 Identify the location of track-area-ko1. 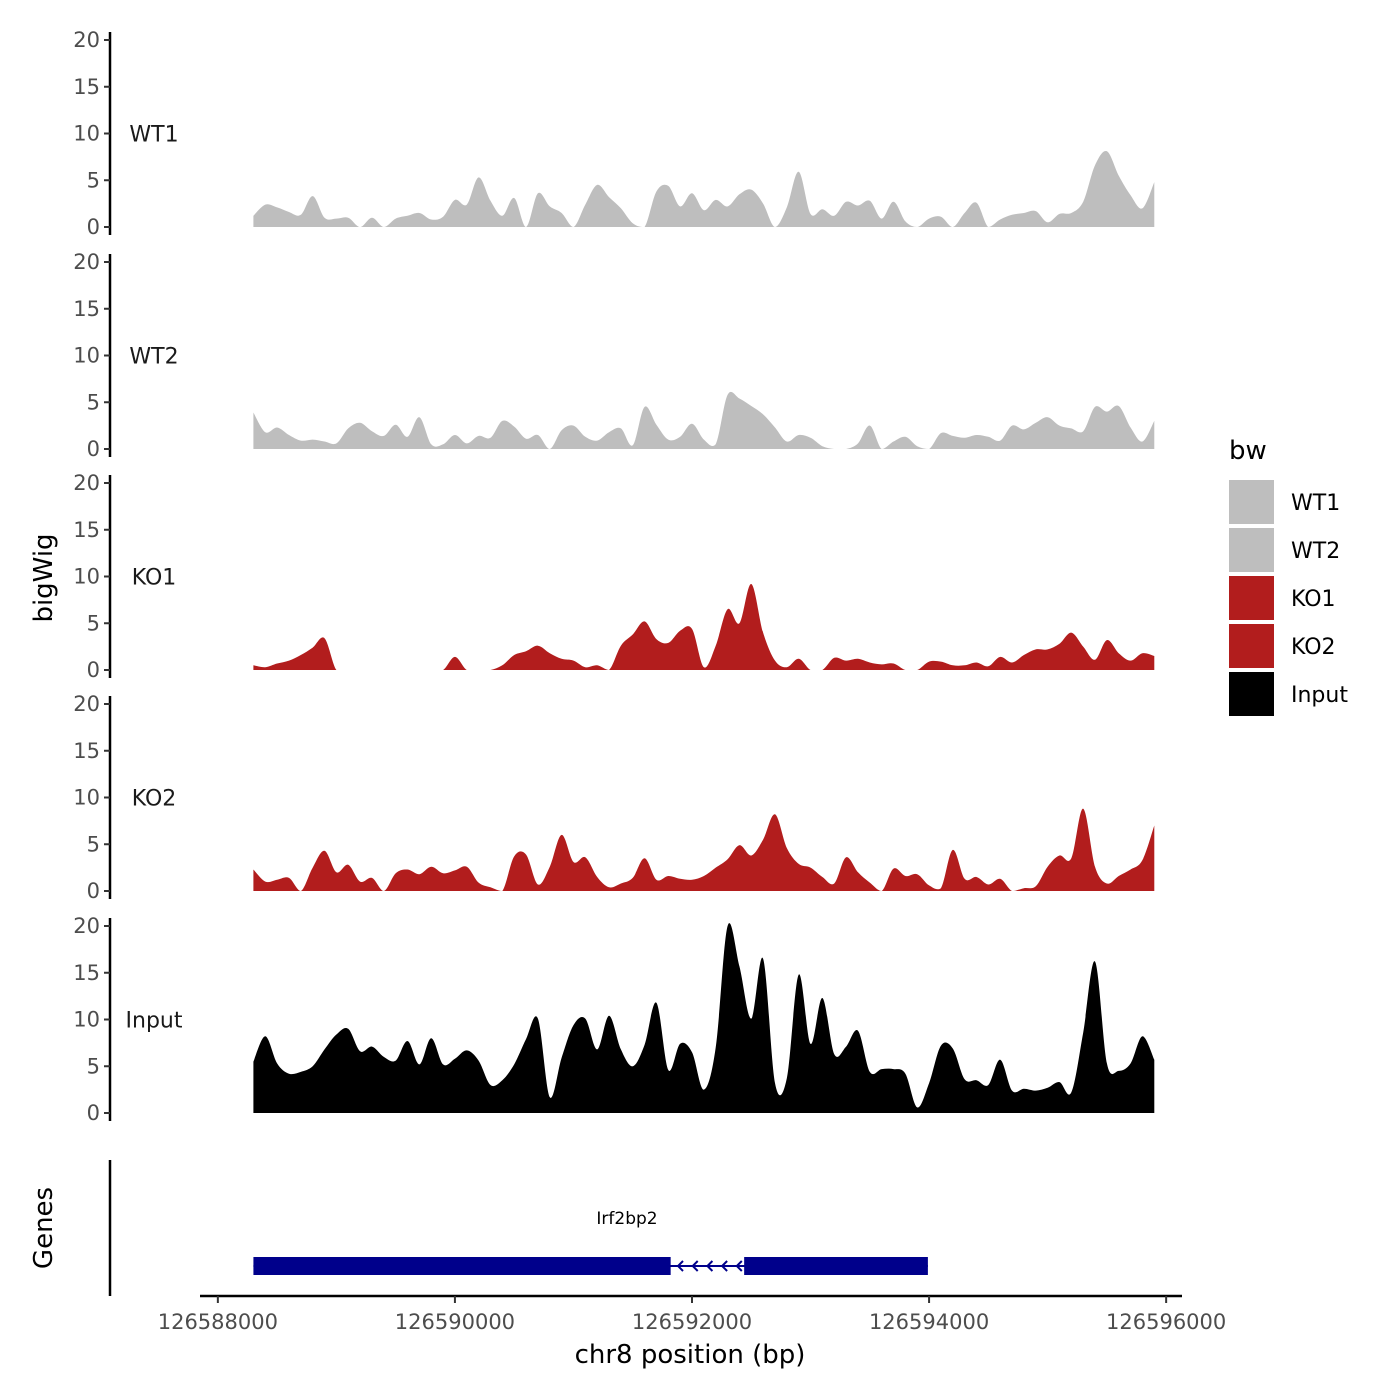
(704, 626).